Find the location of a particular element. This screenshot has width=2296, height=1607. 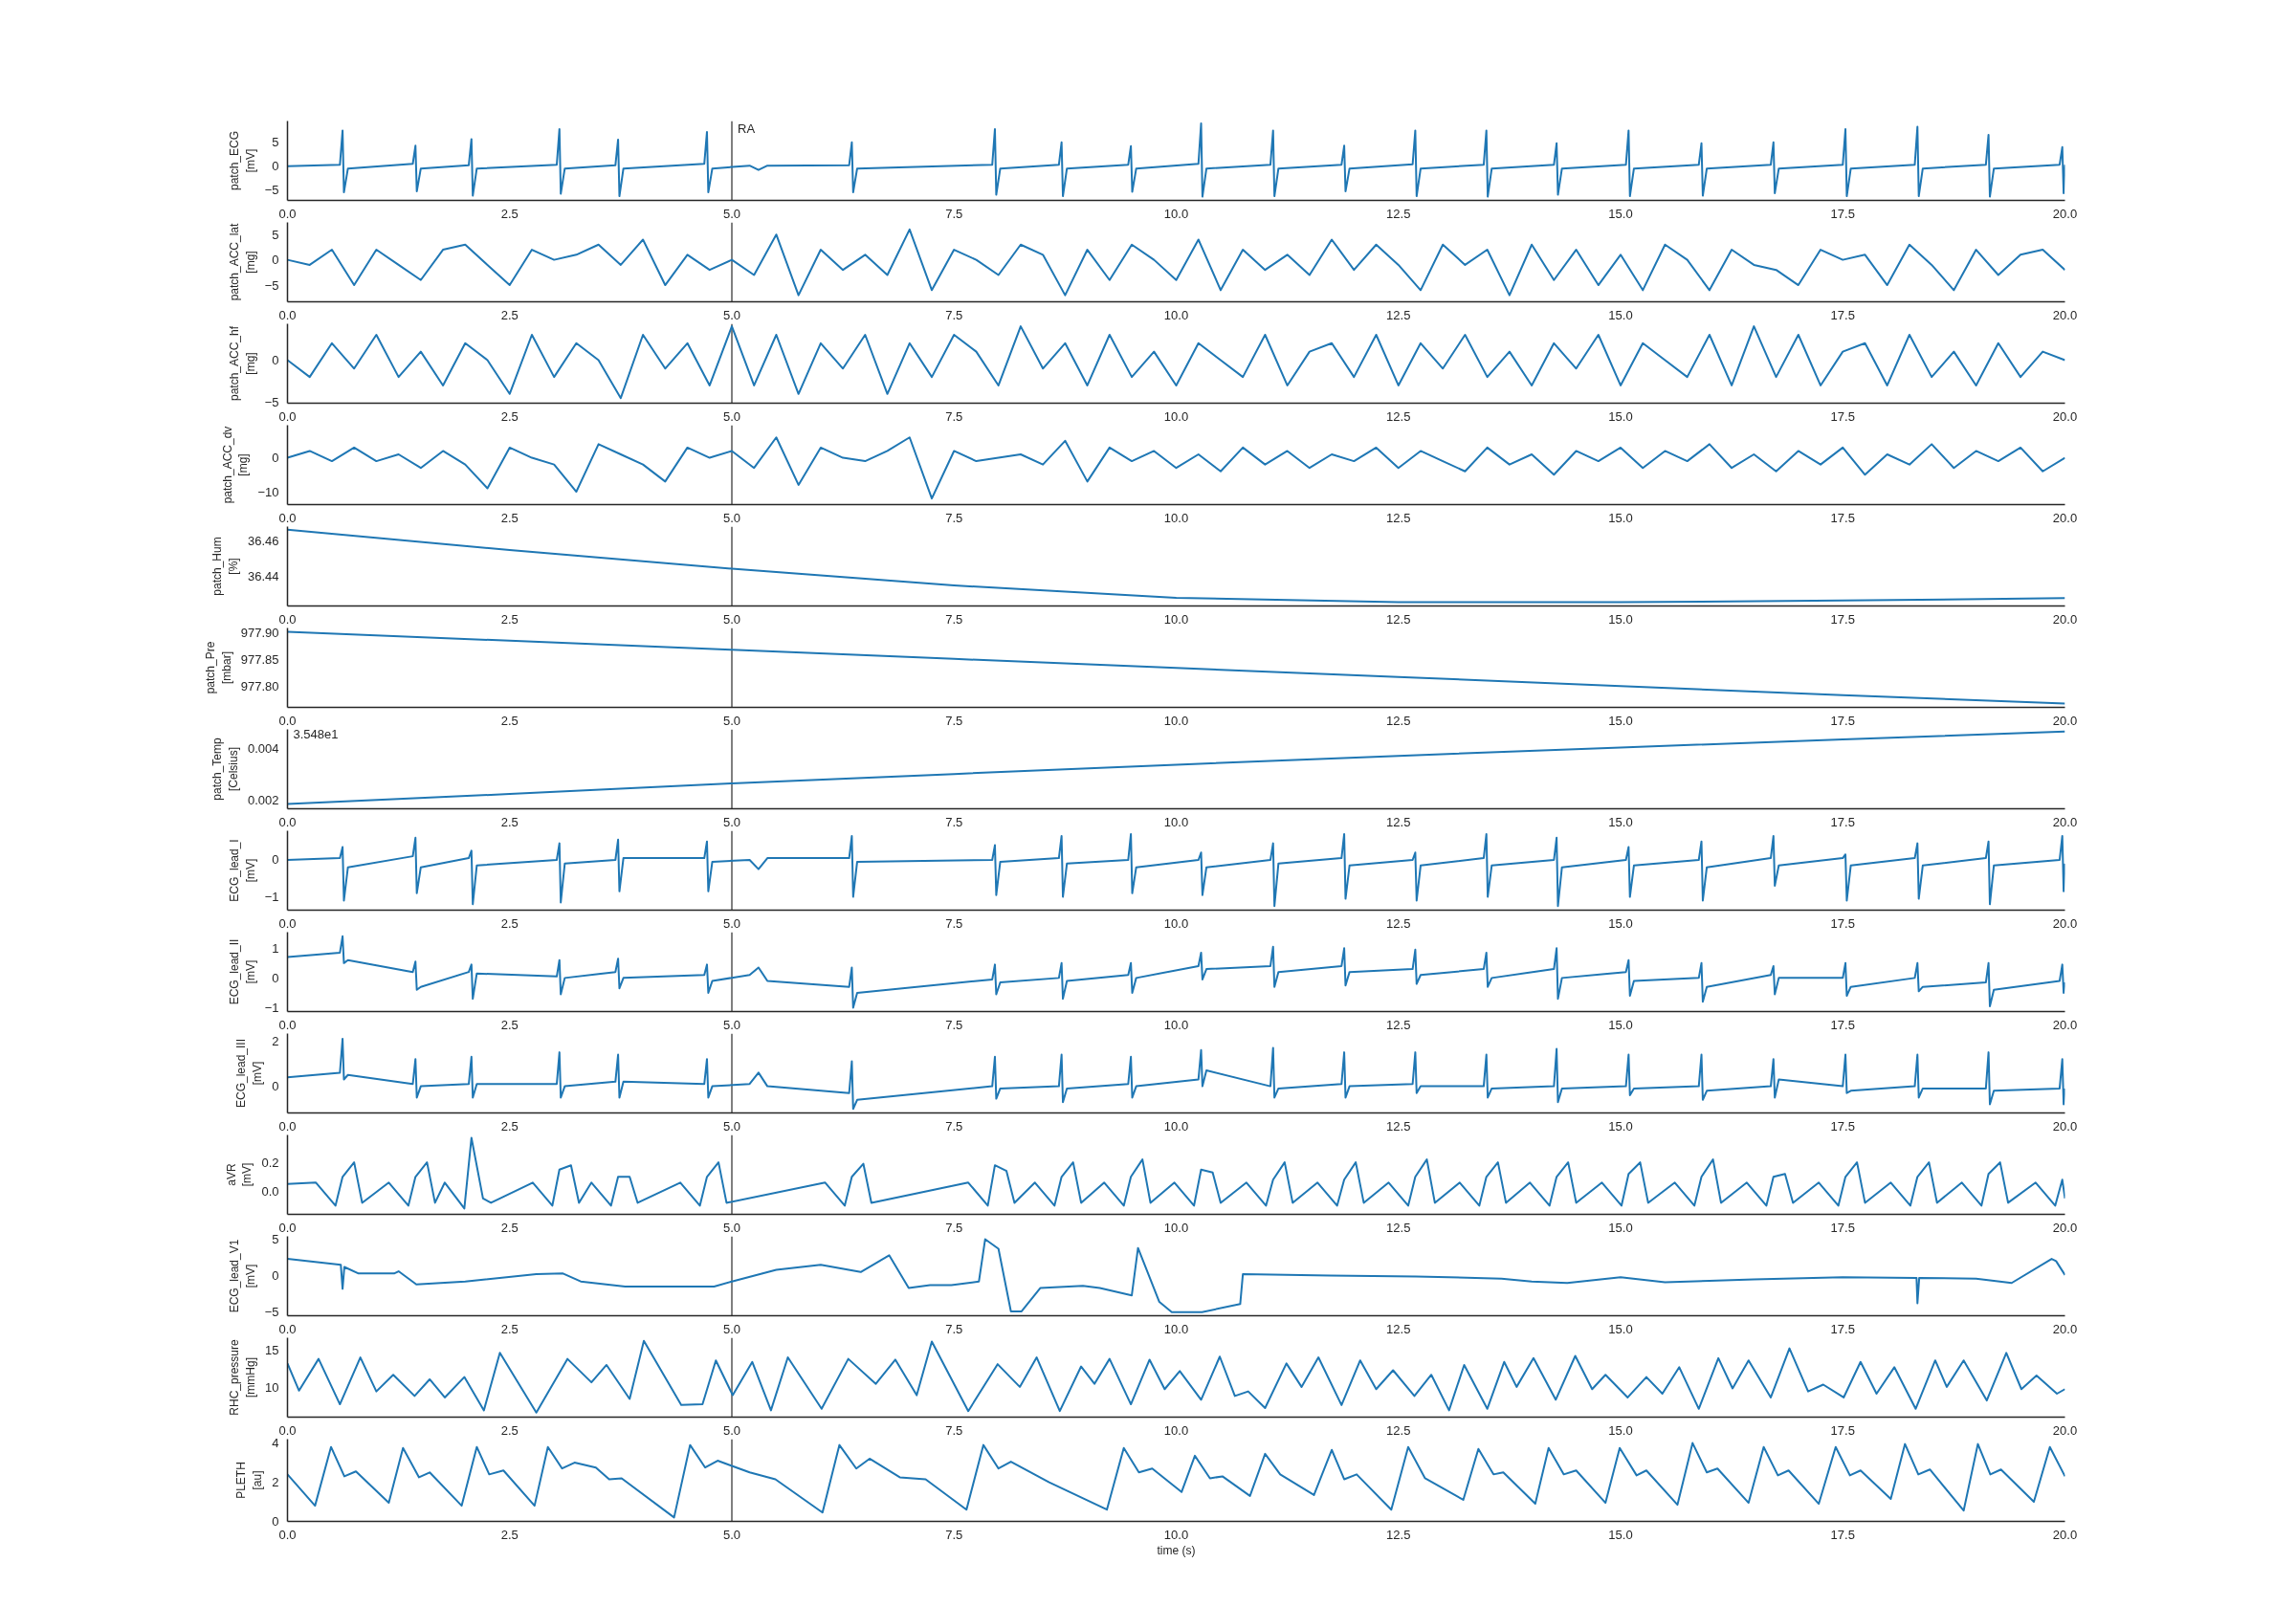

y-axis-title: ECG_lead_III [mV] is located at coordinates (249, 1073).